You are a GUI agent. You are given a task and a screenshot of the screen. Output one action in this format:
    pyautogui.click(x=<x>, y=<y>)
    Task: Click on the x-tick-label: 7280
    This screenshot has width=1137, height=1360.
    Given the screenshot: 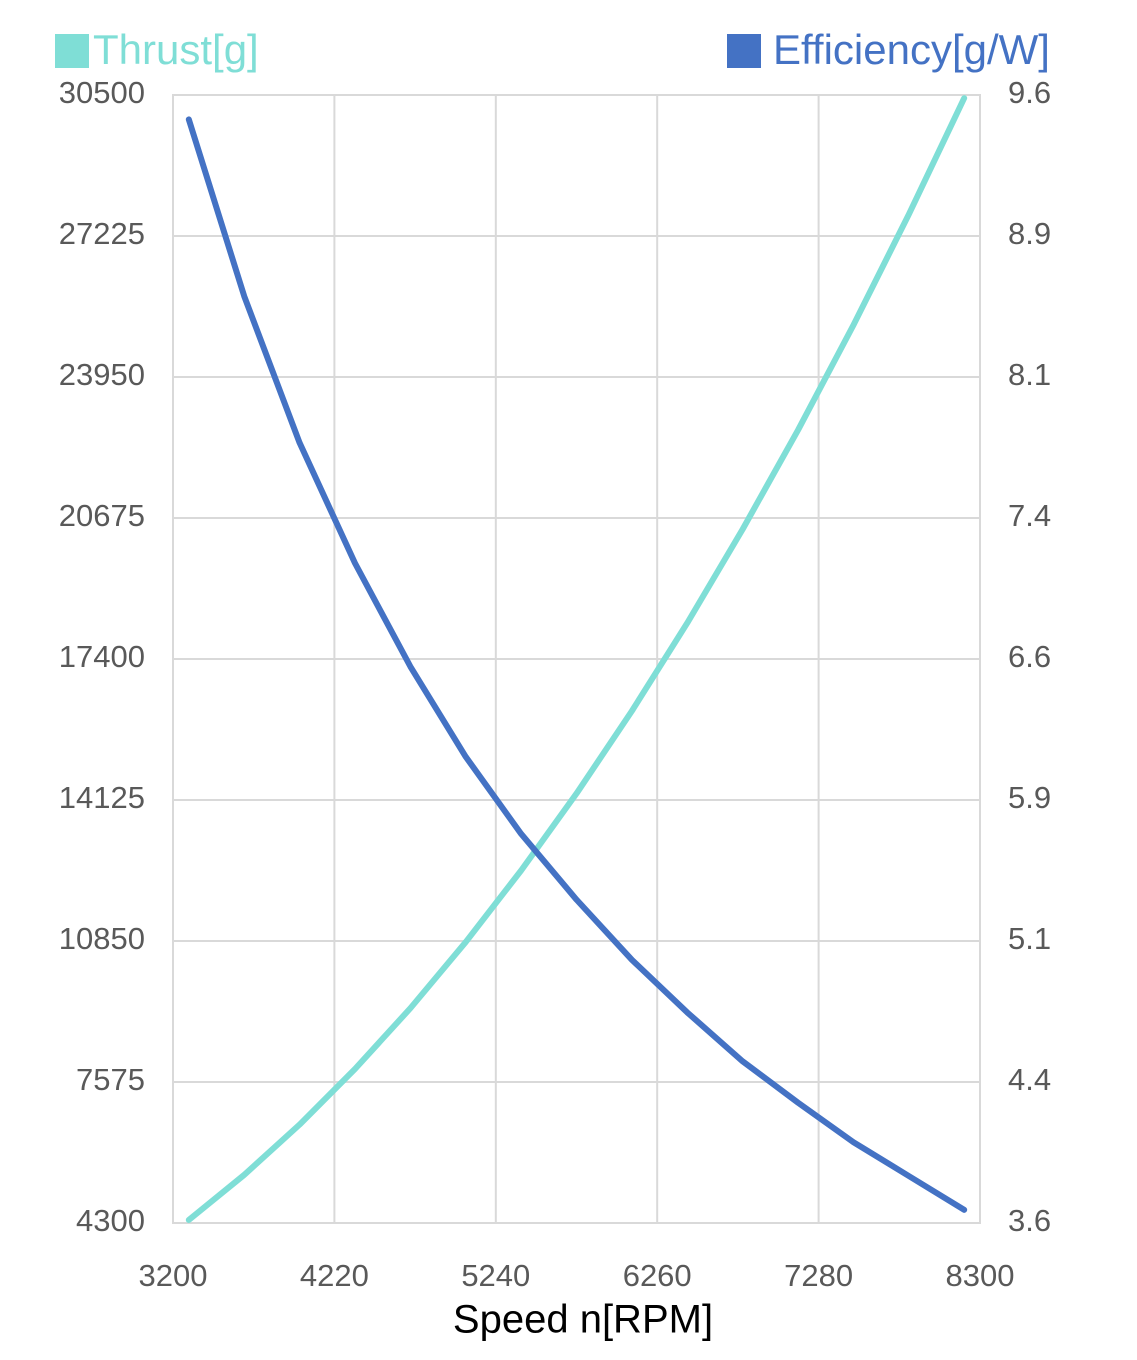 What is the action you would take?
    pyautogui.click(x=818, y=1275)
    